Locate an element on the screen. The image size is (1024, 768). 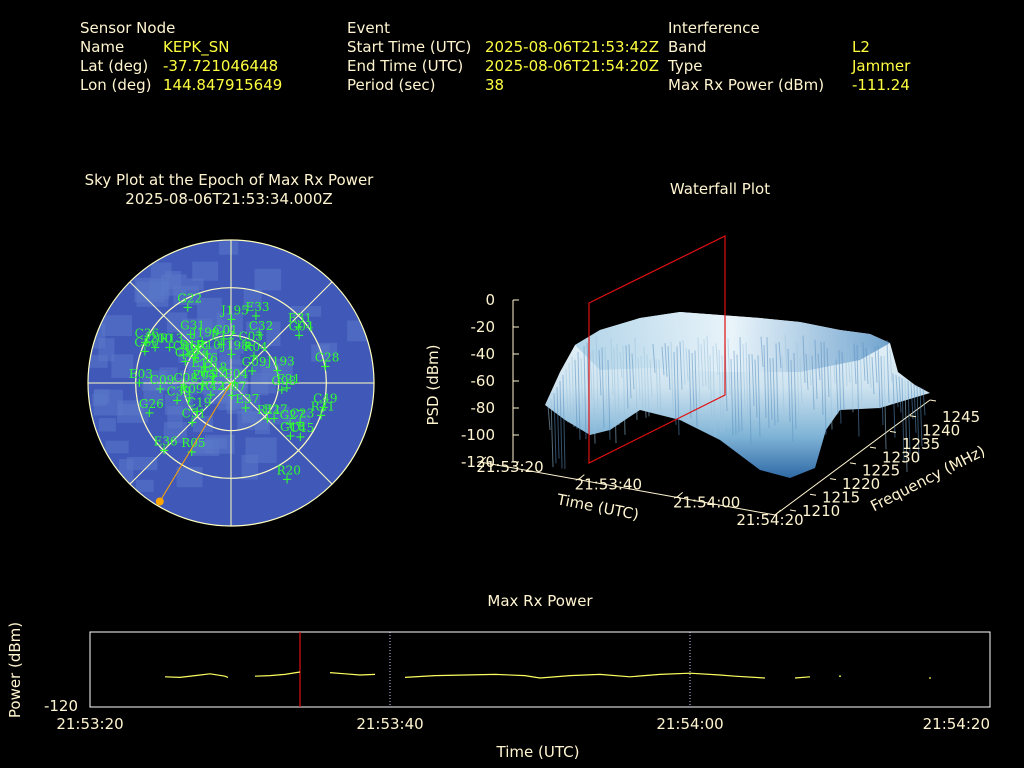
sensor-lon-value: 144.847915649 is located at coordinates (223, 85).